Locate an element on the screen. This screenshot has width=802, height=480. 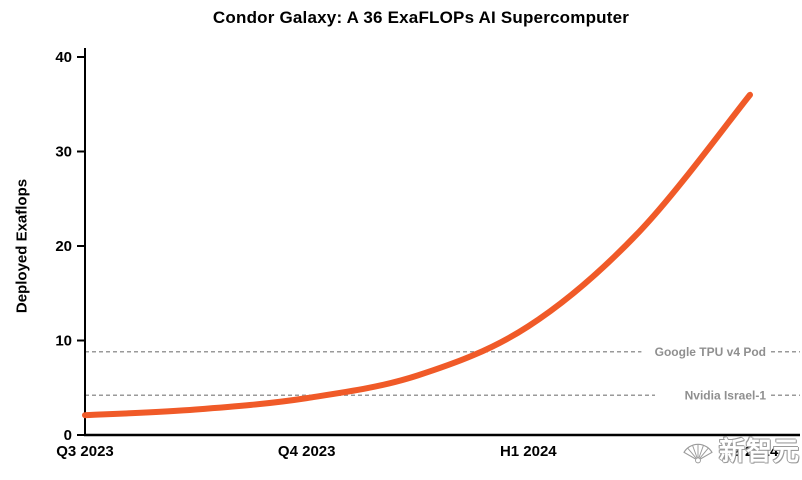
x-tick-label: H1 2024 is located at coordinates (528, 451).